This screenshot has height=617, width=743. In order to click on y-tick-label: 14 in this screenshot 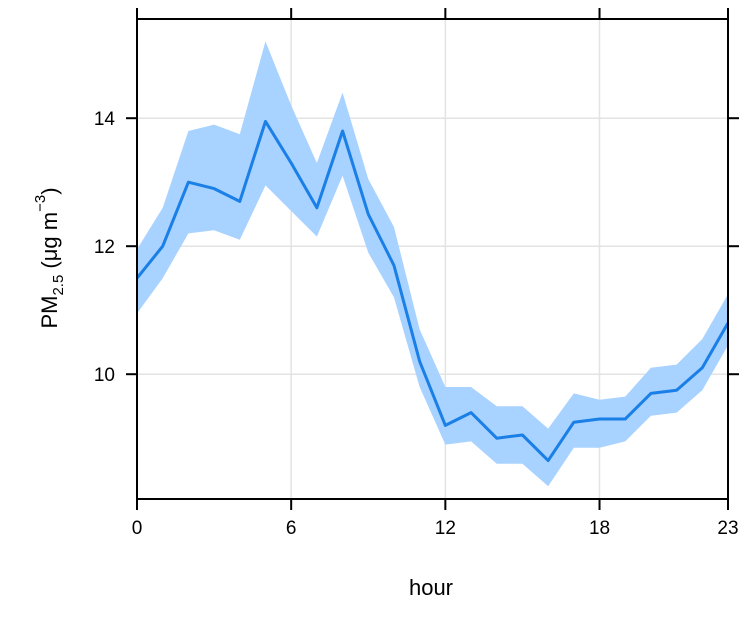, I will do `click(105, 119)`.